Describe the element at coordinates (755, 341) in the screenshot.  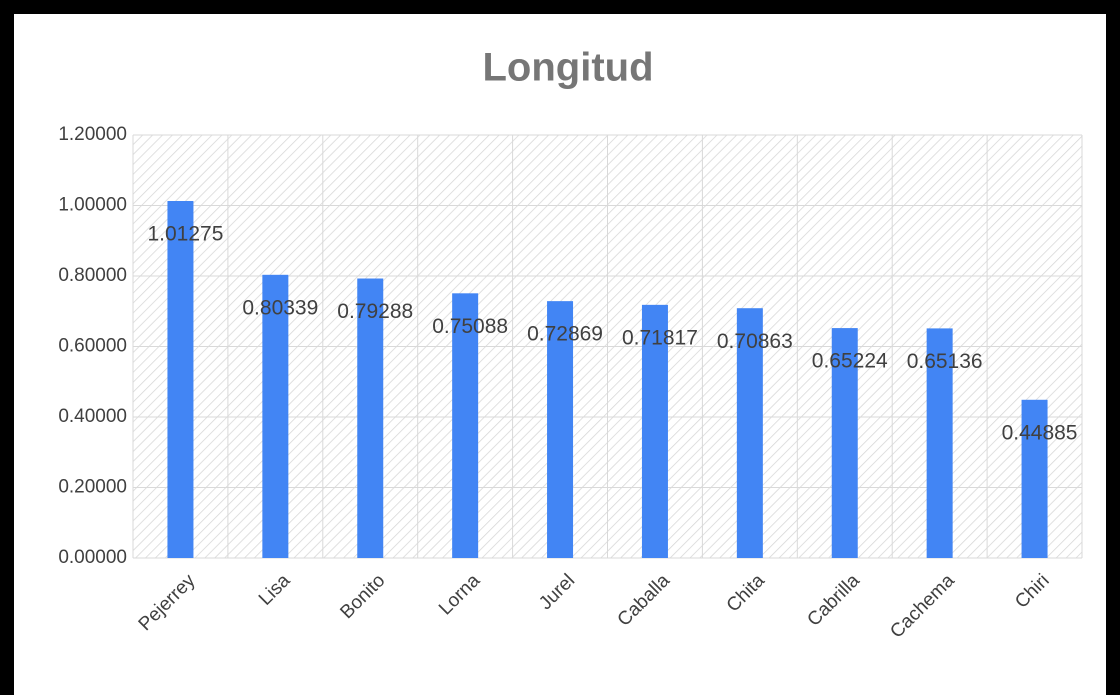
I see `data-label: 0.70863` at that location.